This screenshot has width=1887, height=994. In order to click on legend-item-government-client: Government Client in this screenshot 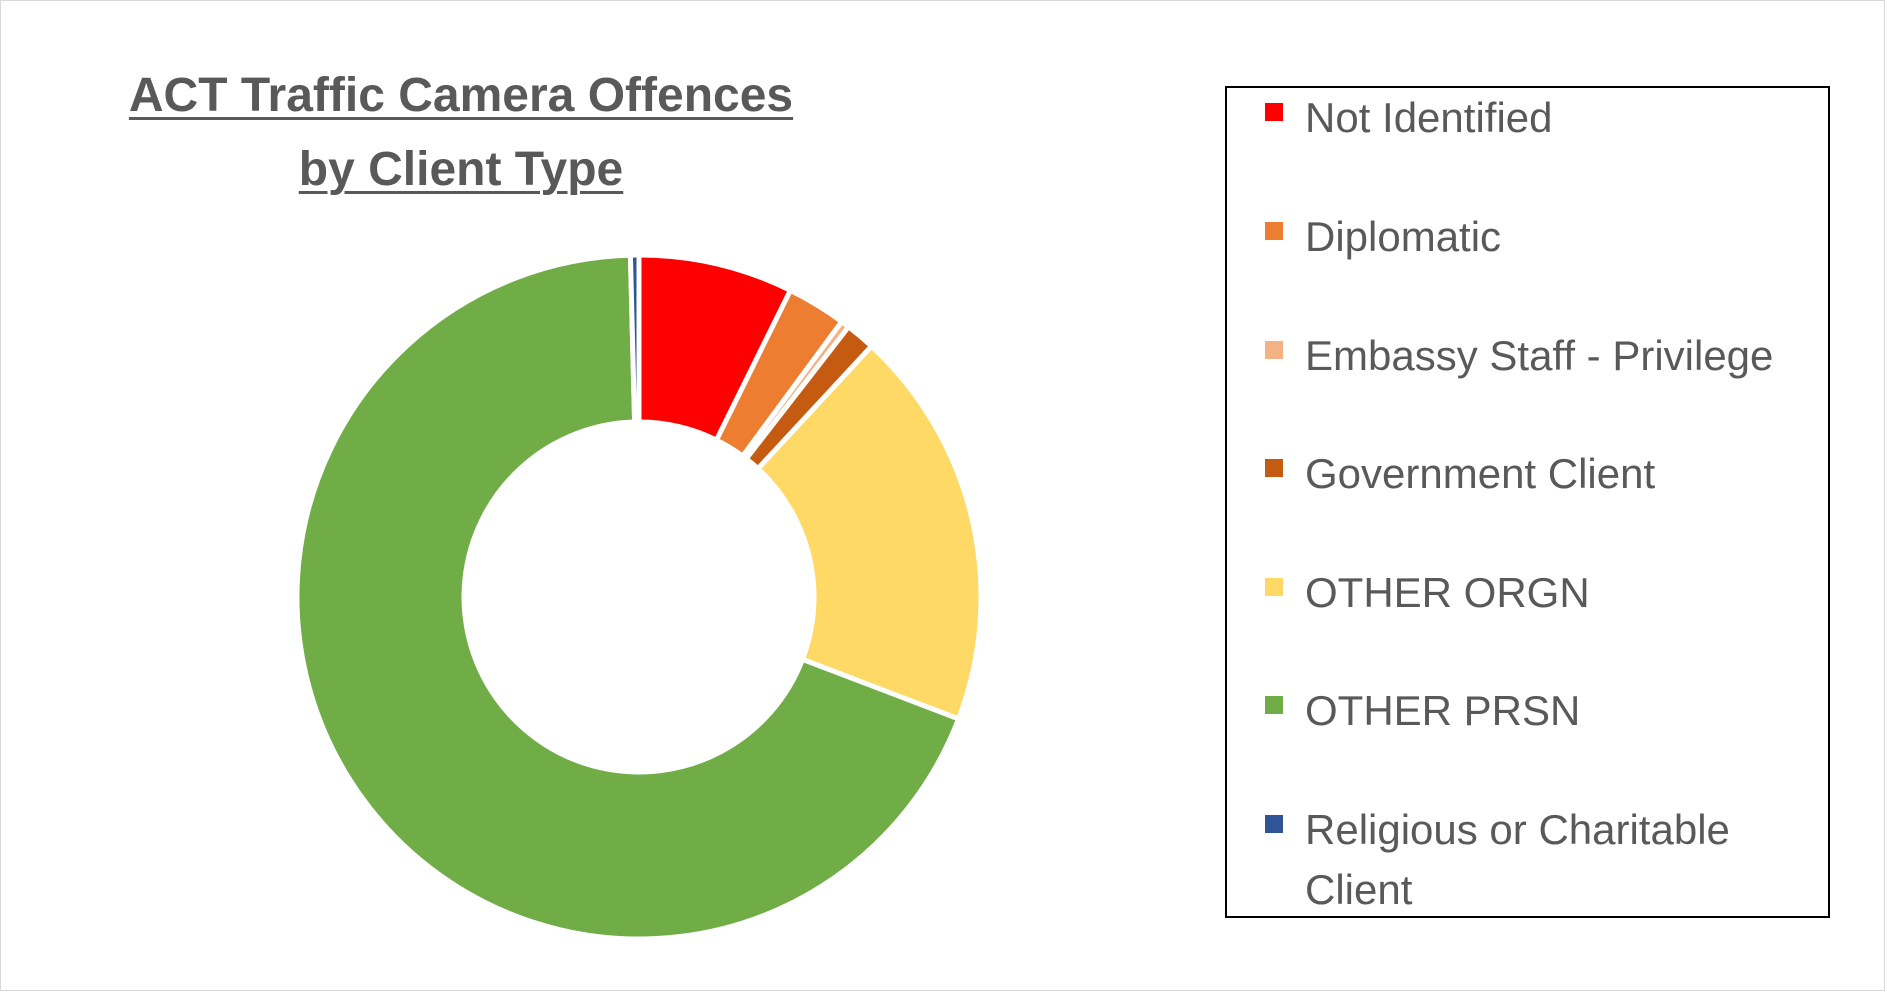, I will do `click(1535, 474)`.